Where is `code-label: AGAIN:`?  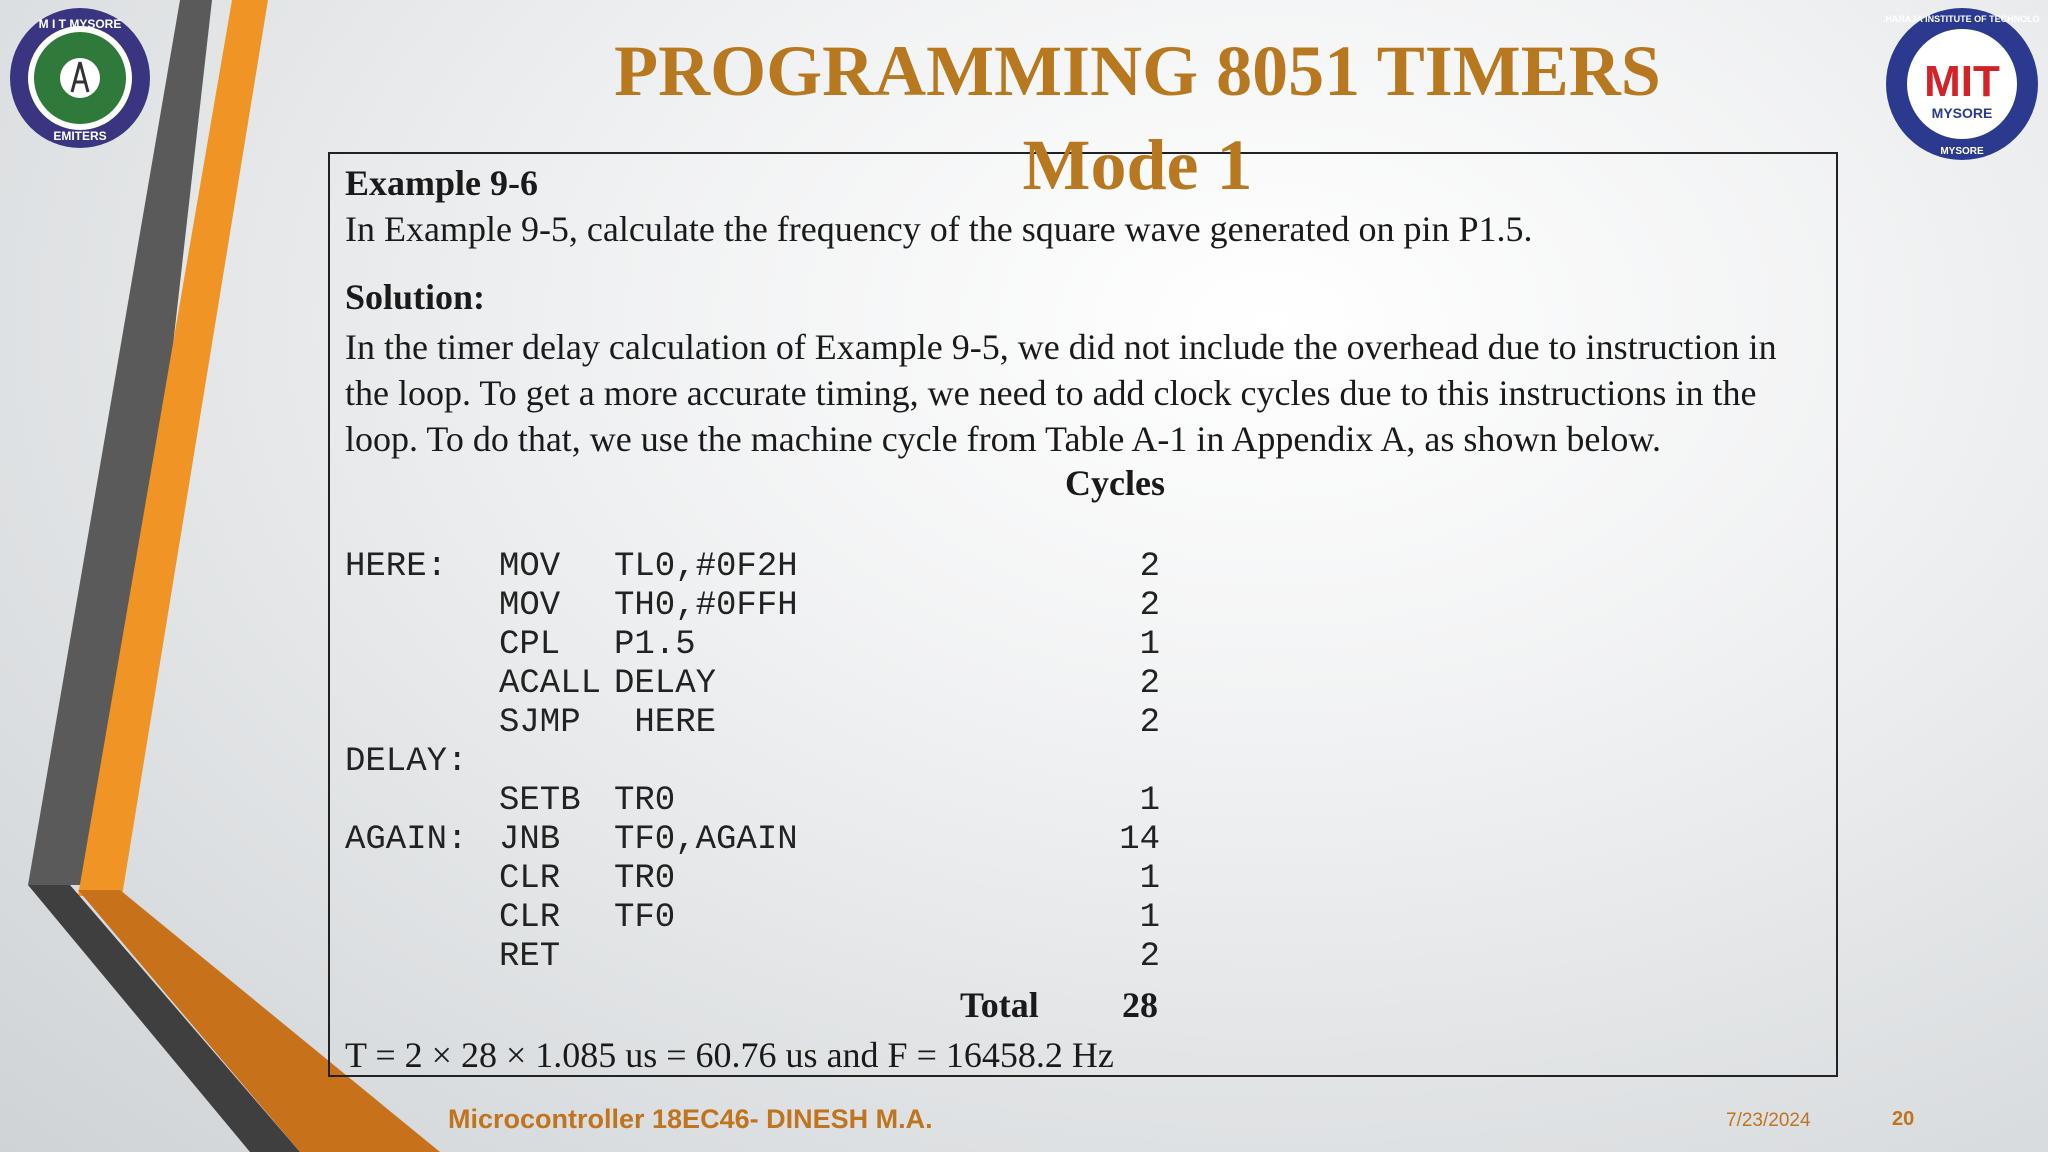 code-label: AGAIN: is located at coordinates (406, 840).